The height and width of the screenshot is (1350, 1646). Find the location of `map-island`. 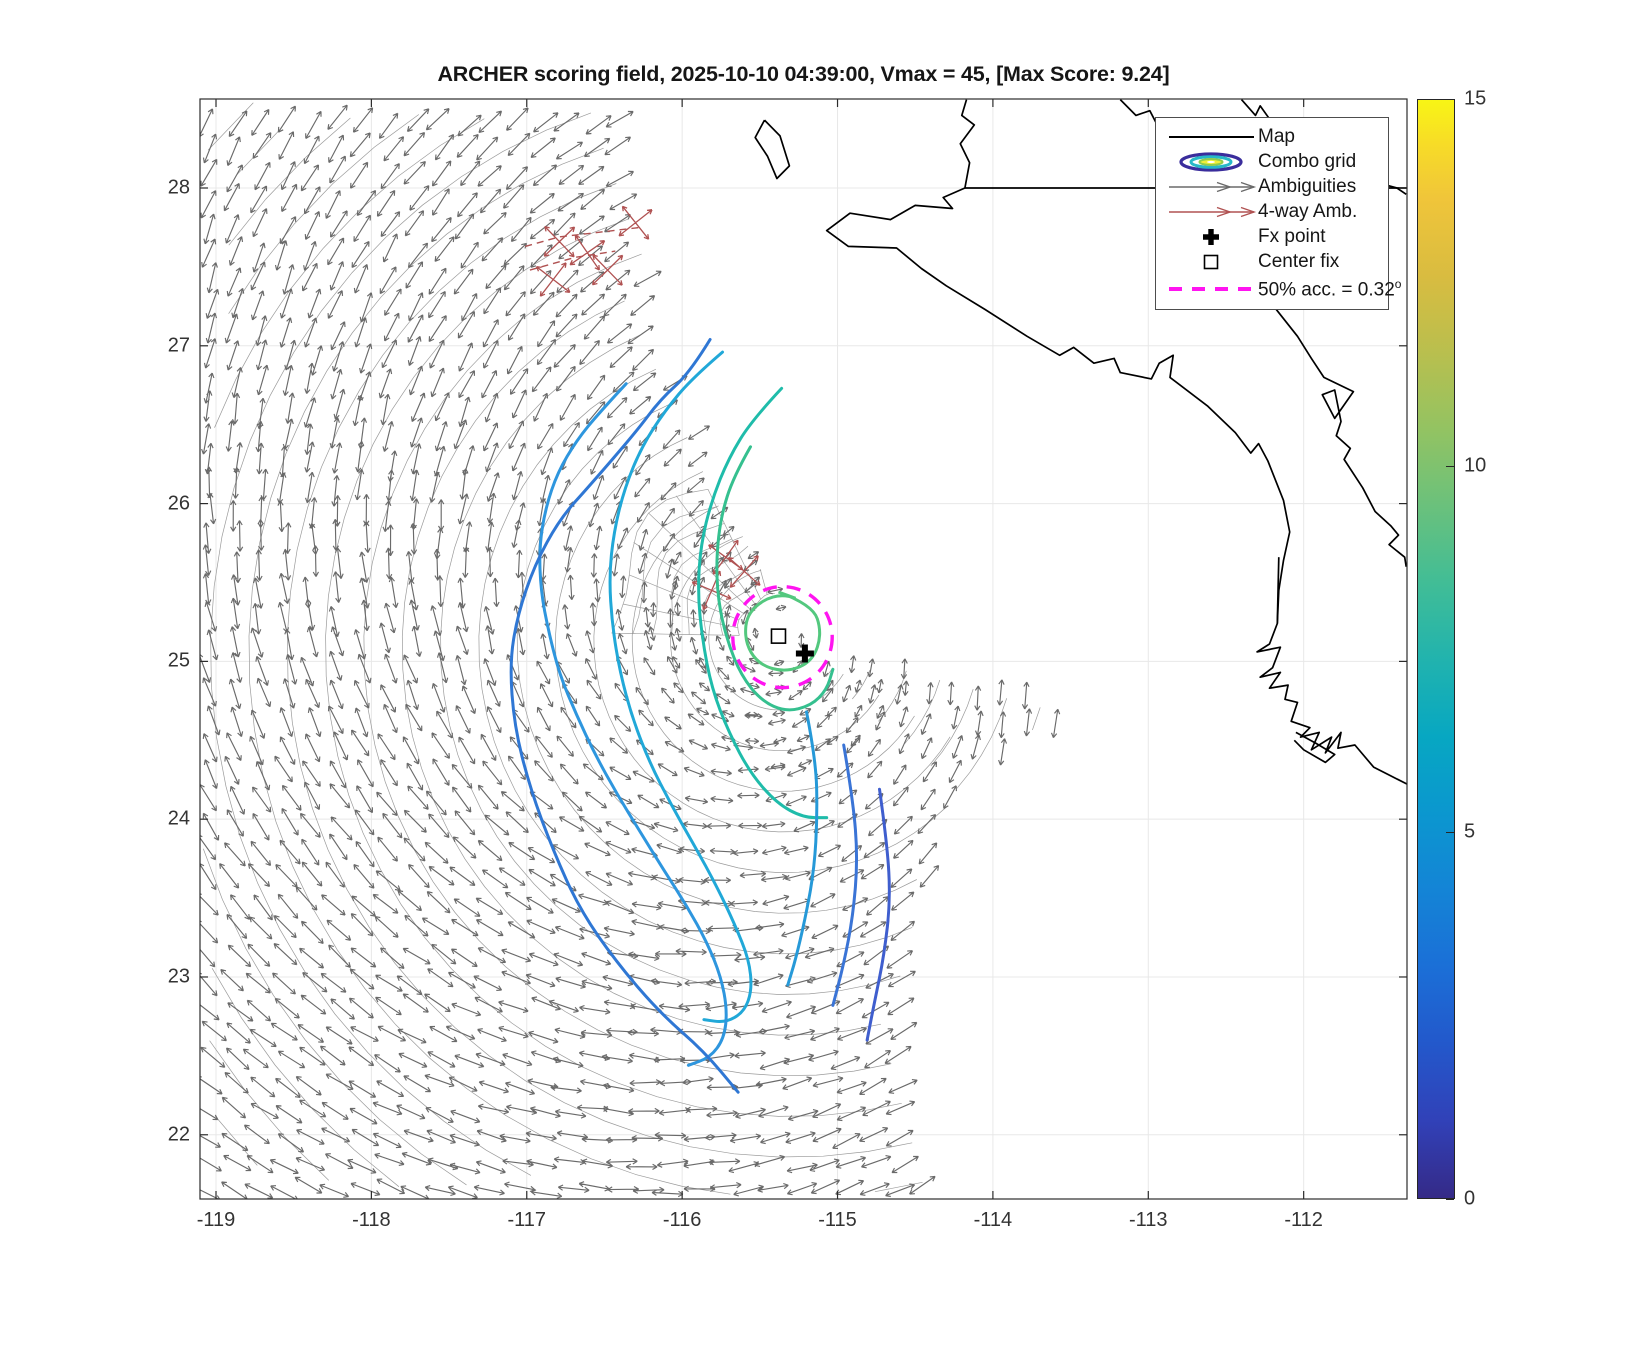

map-island is located at coordinates (772, 149).